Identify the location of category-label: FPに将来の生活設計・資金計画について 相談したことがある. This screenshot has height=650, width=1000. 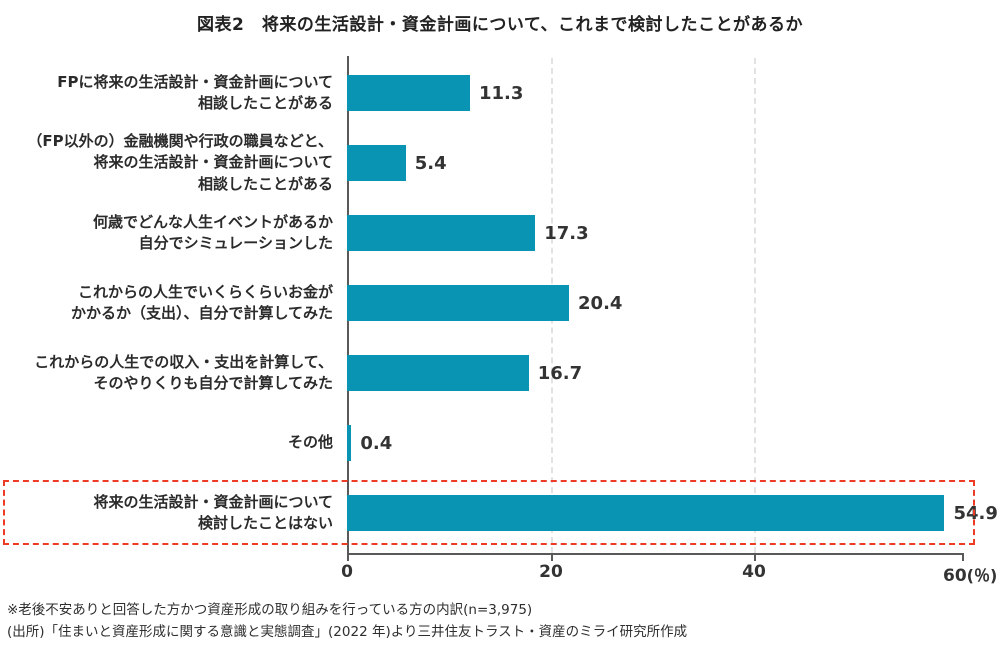
(195, 92).